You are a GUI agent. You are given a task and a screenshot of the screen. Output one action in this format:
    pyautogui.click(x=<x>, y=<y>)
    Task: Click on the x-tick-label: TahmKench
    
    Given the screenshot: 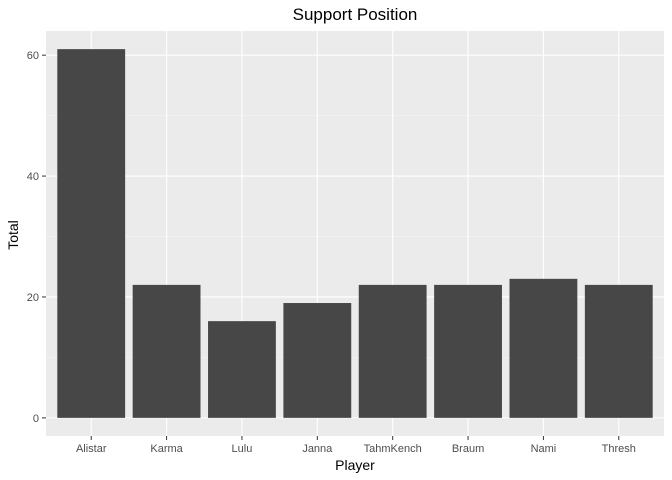 What is the action you would take?
    pyautogui.click(x=393, y=449)
    